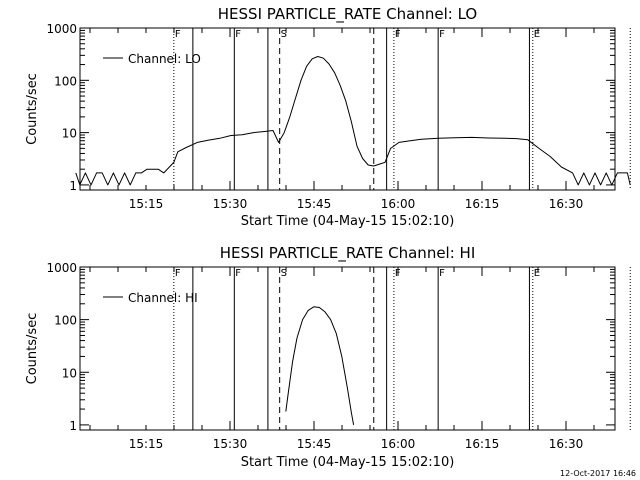 This screenshot has width=640, height=480. What do you see at coordinates (163, 298) in the screenshot?
I see `panel2-legend-label: Channel: HI` at bounding box center [163, 298].